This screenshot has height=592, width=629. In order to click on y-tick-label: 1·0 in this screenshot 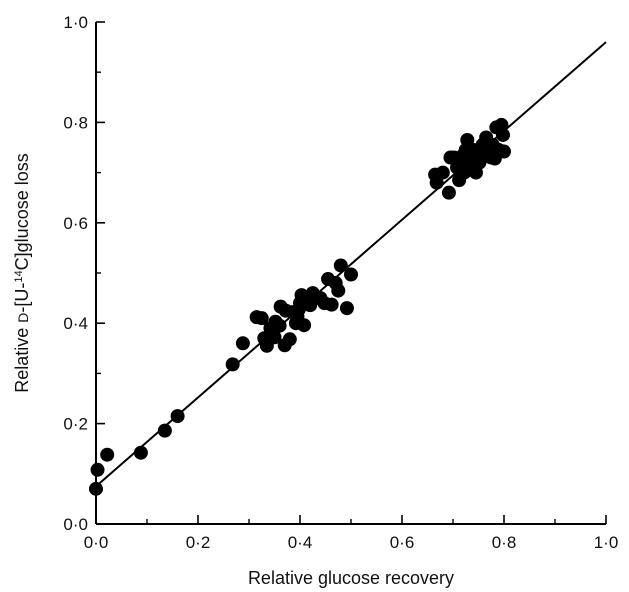, I will do `click(75, 22)`.